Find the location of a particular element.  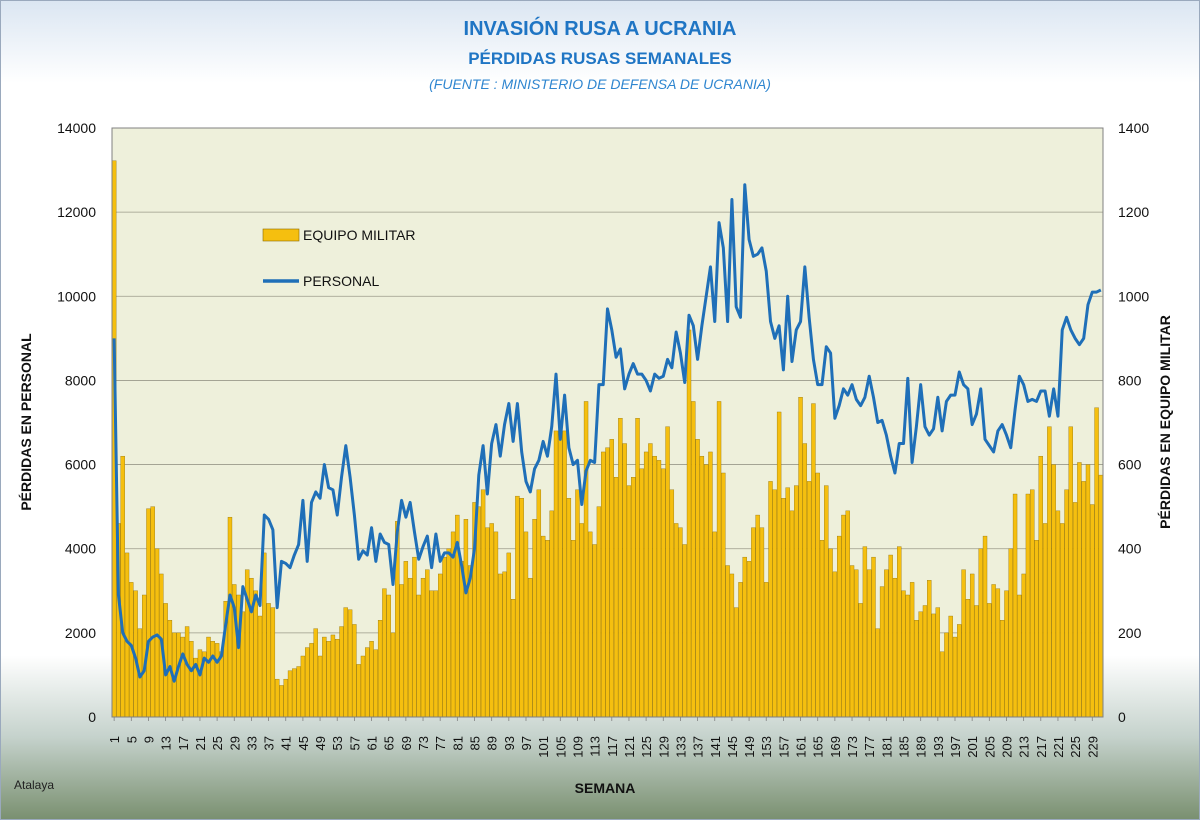

y-tick-label: 10000 is located at coordinates (76, 296).